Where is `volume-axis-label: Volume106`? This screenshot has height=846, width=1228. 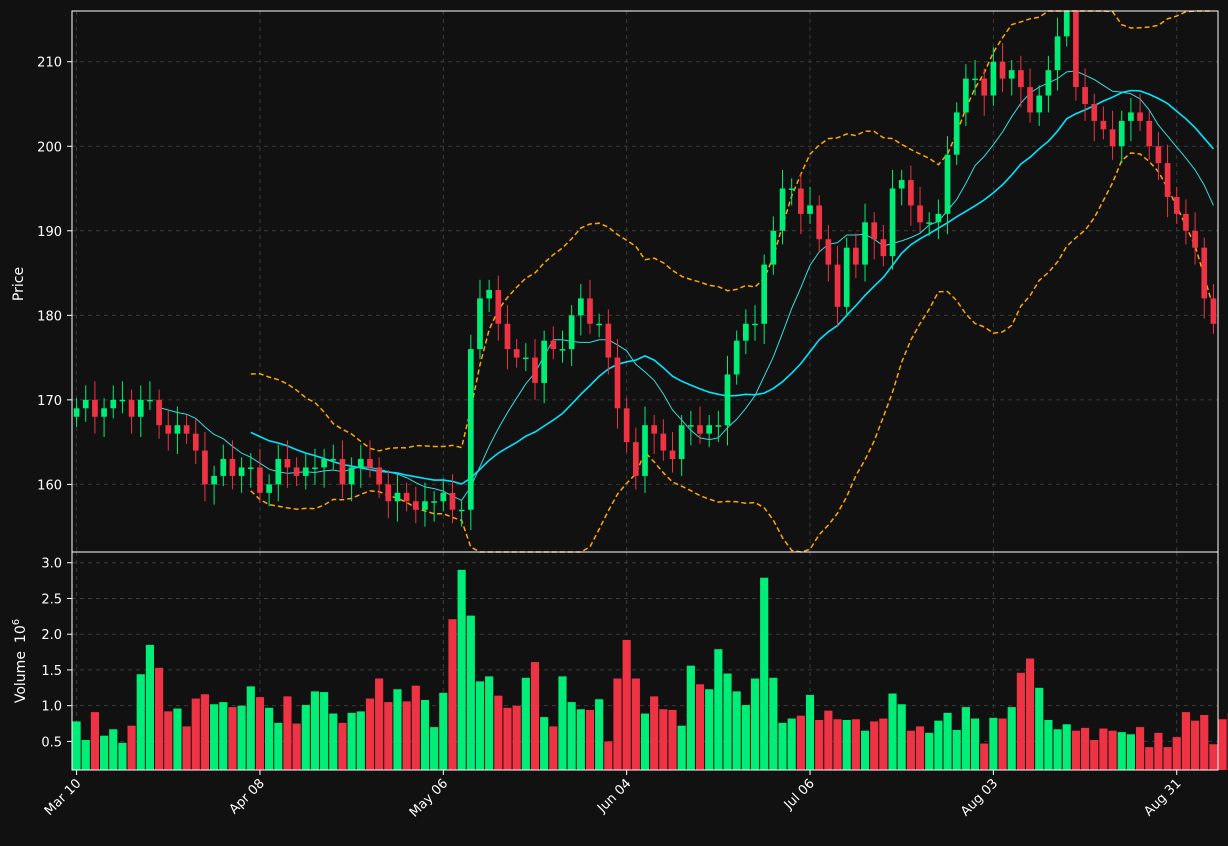 volume-axis-label: Volume106 is located at coordinates (20, 661).